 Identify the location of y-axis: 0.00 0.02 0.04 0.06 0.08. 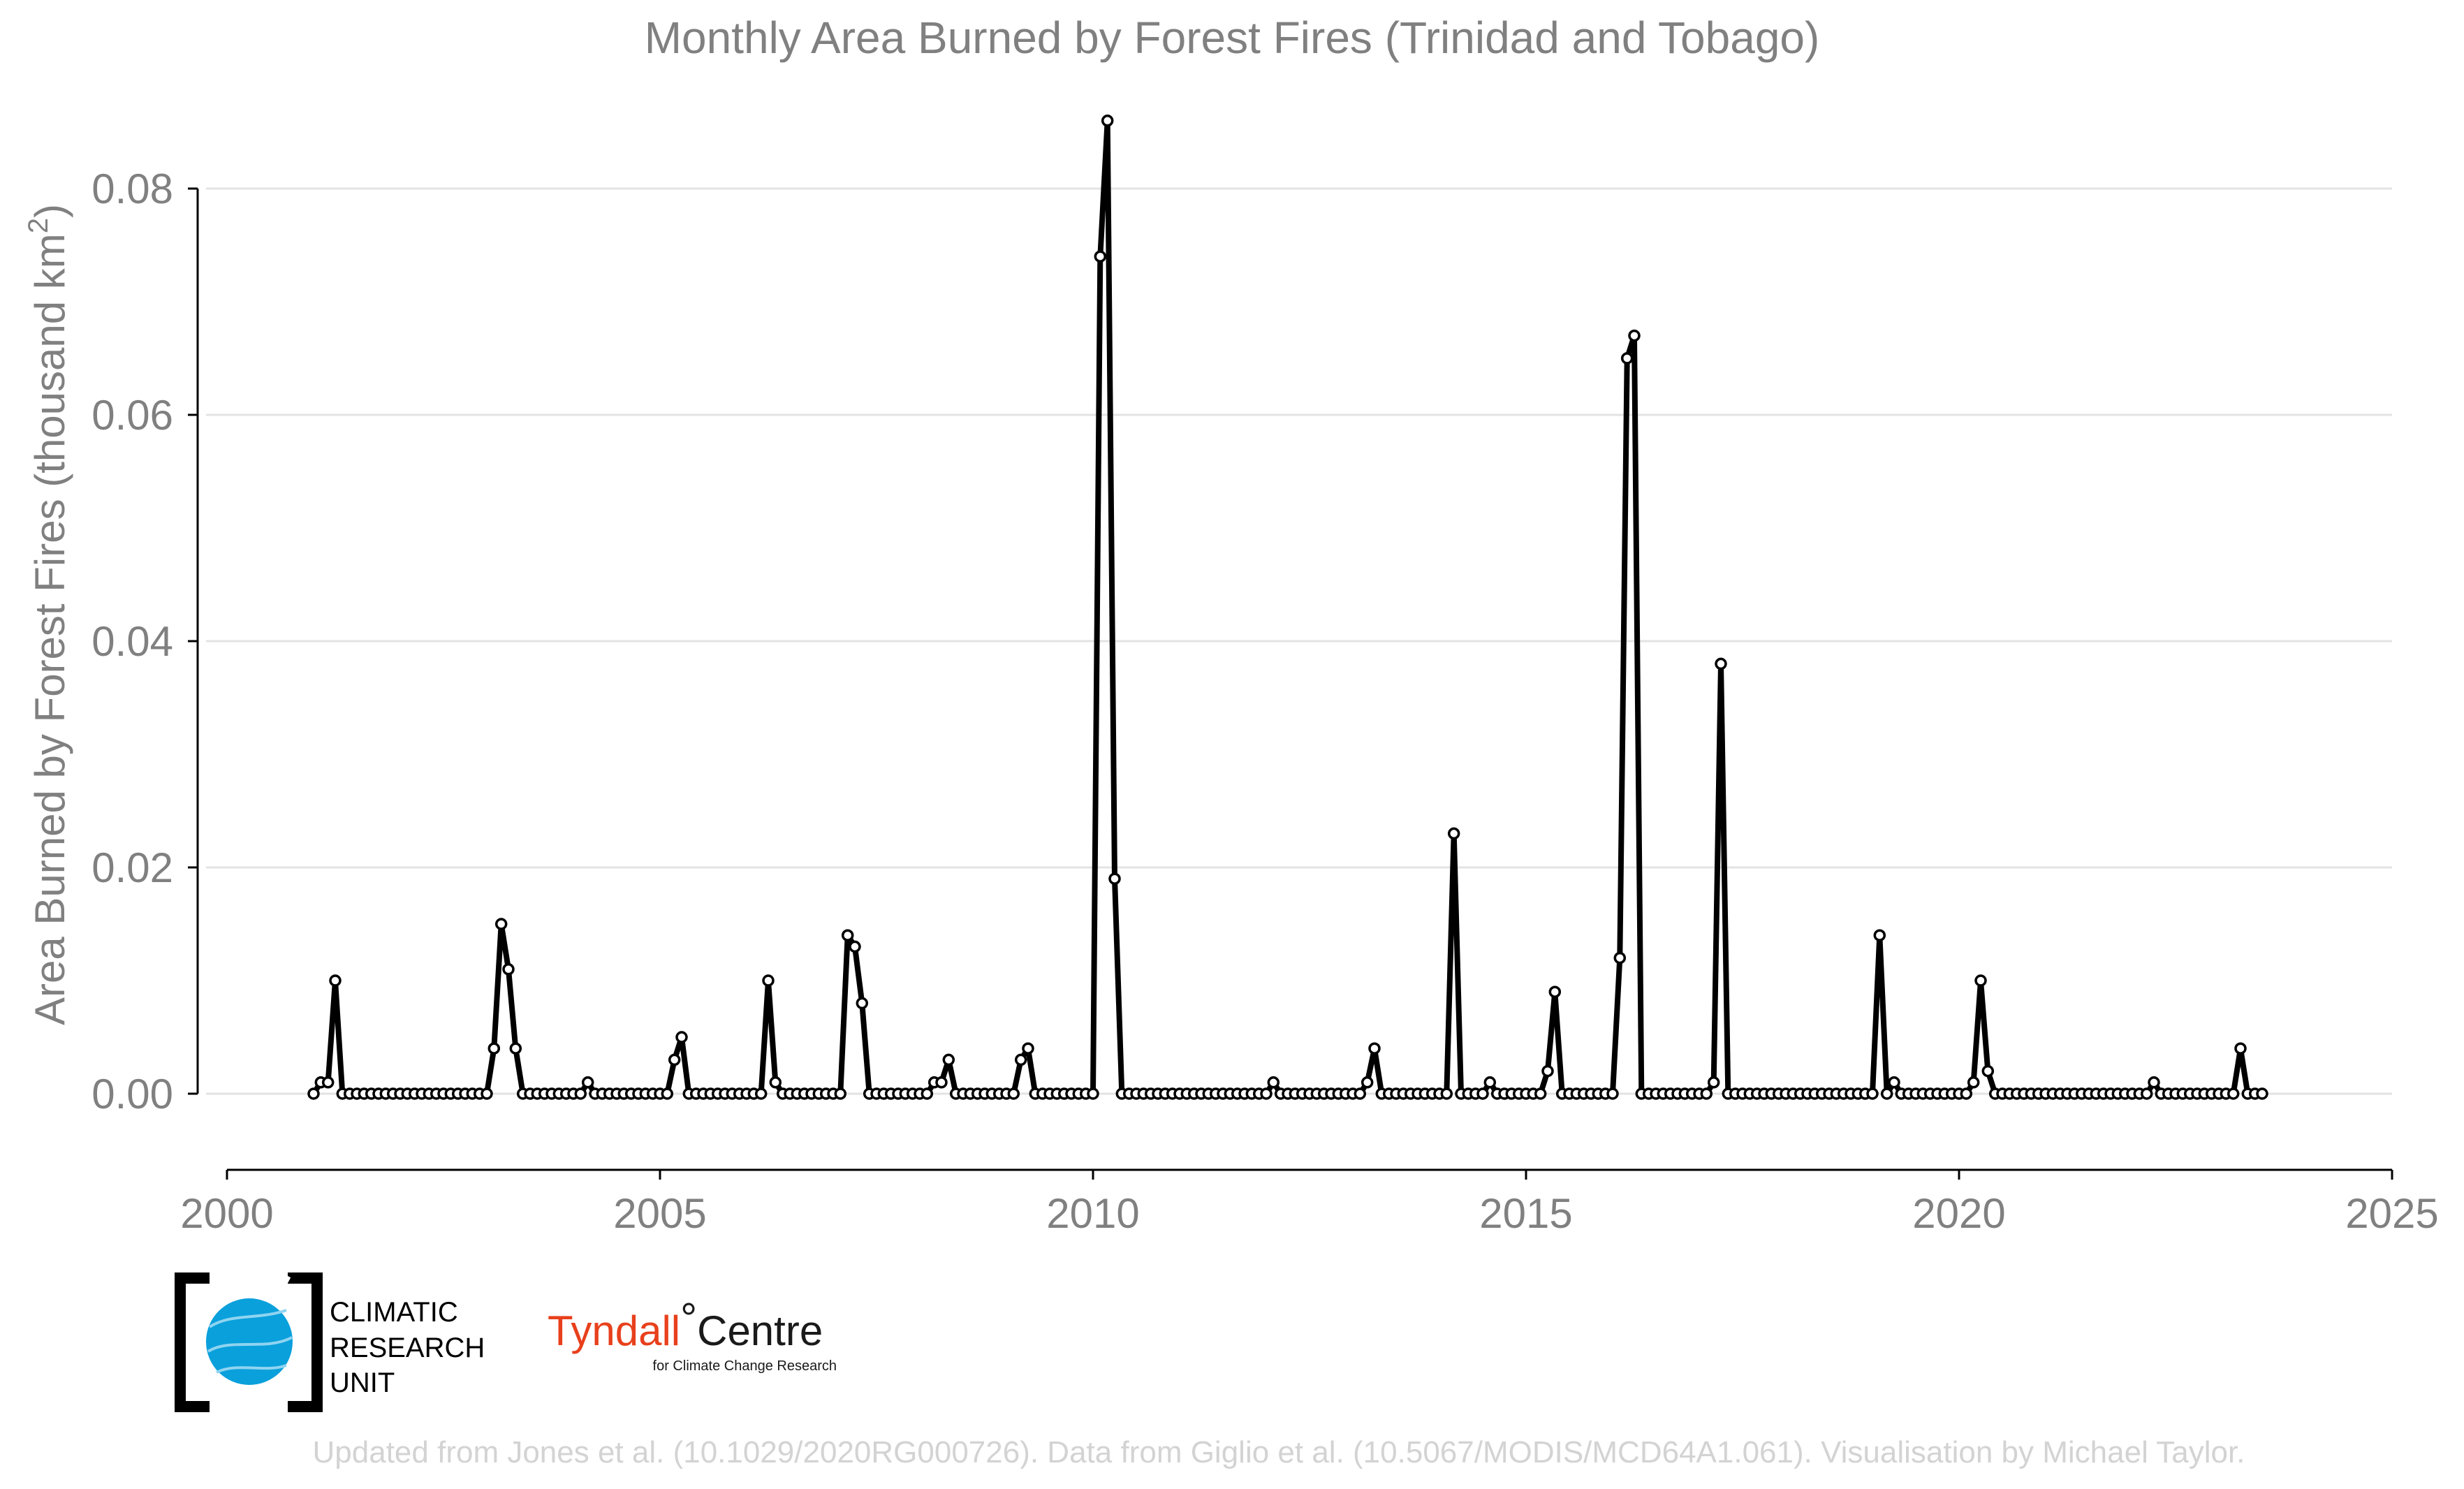
(144, 641).